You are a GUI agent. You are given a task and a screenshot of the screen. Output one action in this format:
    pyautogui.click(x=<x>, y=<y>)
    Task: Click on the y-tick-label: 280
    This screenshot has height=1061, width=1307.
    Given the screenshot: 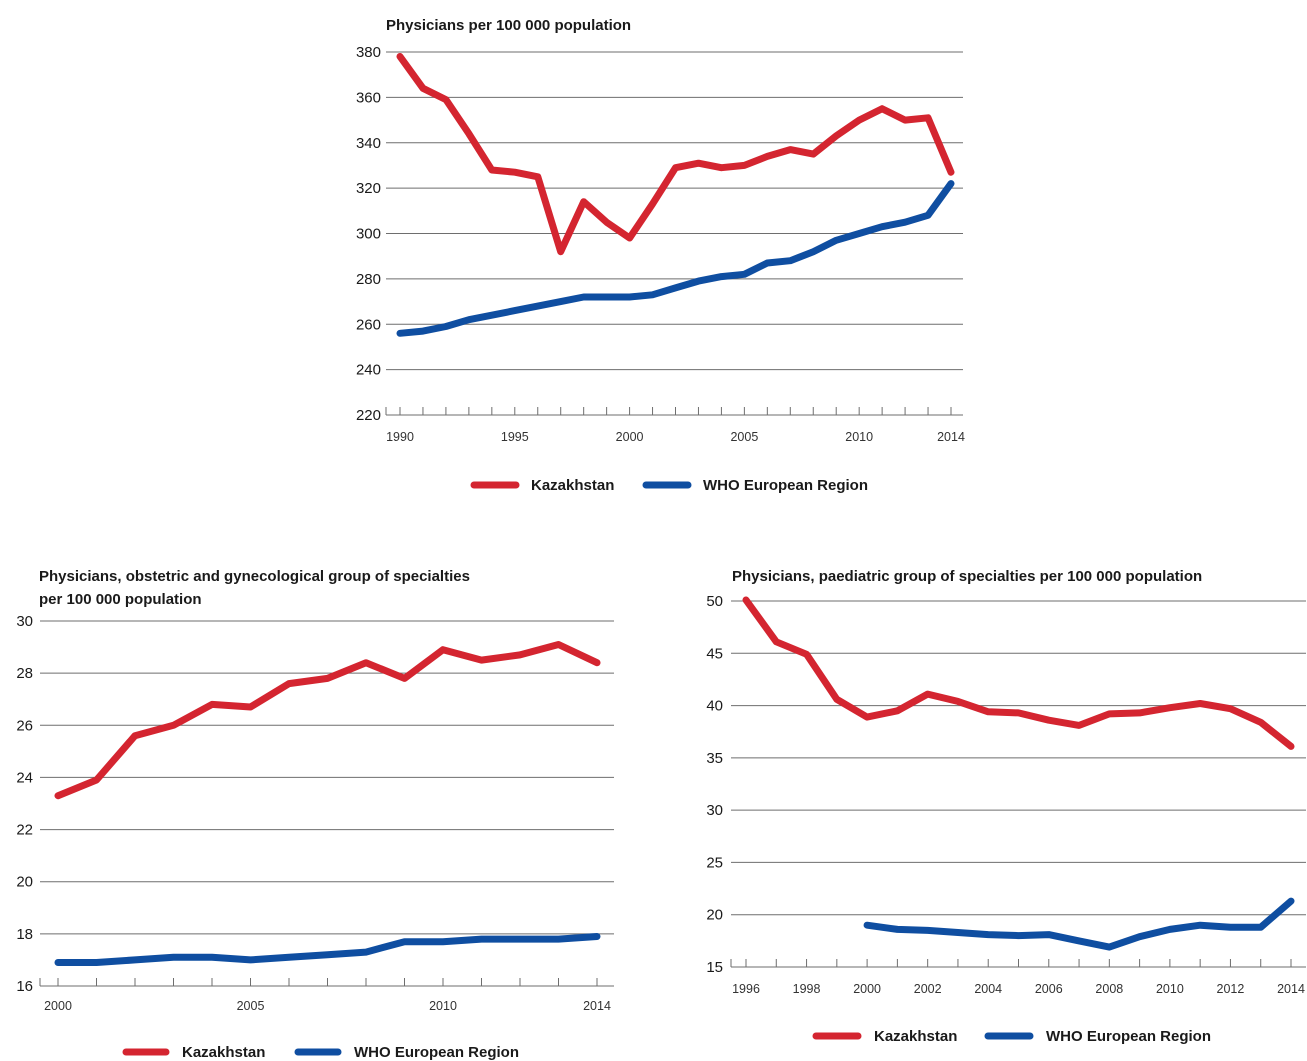 What is the action you would take?
    pyautogui.click(x=368, y=279)
    